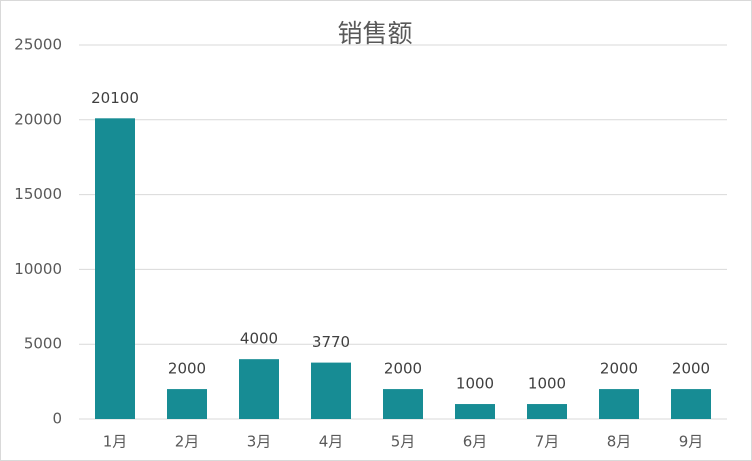 Image resolution: width=752 pixels, height=461 pixels. I want to click on x-tick-label: 9月, so click(691, 442).